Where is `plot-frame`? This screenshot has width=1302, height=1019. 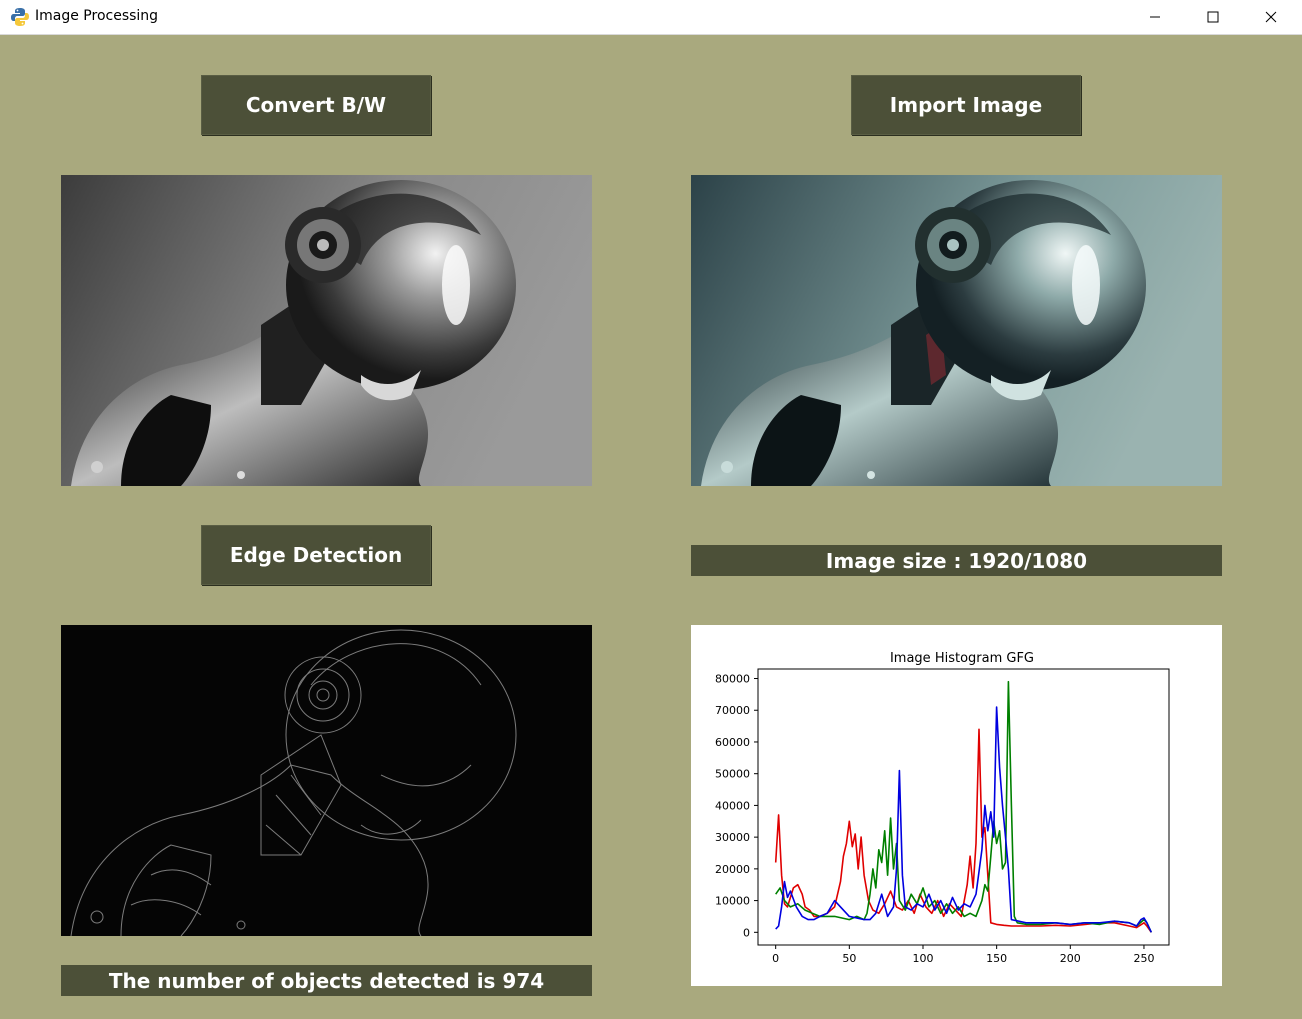 plot-frame is located at coordinates (963, 807).